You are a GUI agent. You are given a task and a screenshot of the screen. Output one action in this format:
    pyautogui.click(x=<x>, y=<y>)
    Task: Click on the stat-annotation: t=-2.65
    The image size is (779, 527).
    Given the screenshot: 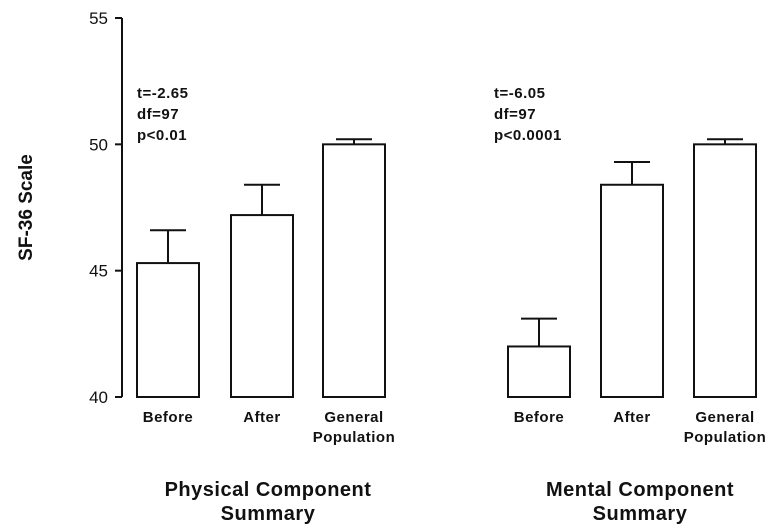 What is the action you would take?
    pyautogui.click(x=162, y=93)
    